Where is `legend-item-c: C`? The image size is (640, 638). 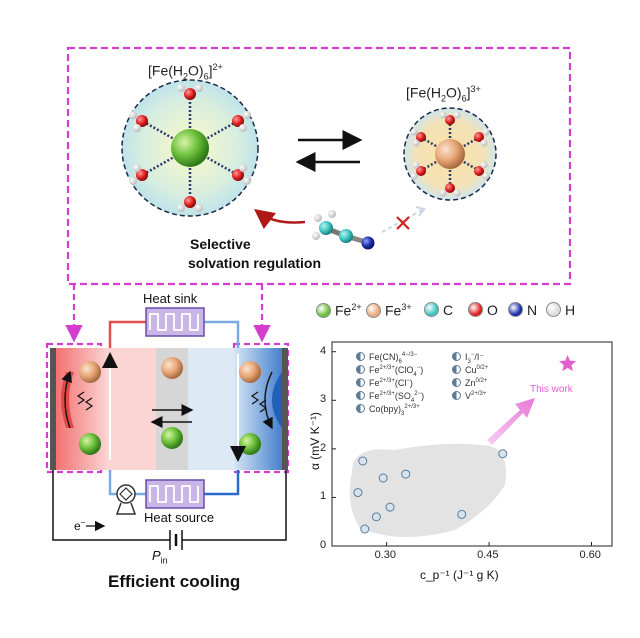 legend-item-c: C is located at coordinates (438, 310).